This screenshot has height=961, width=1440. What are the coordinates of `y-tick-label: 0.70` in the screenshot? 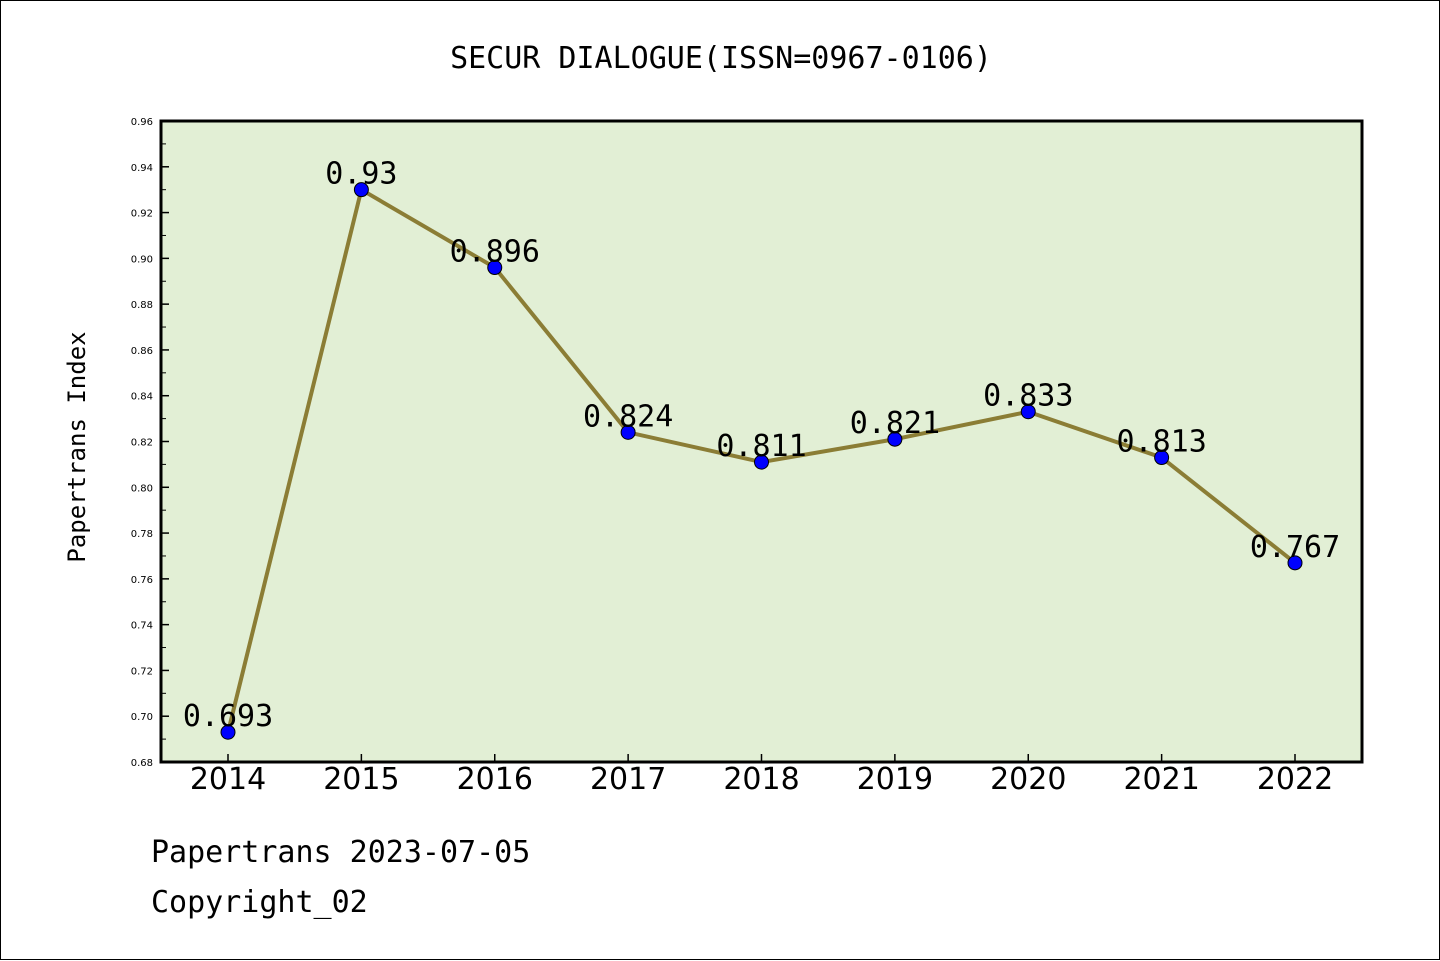 It's located at (142, 717).